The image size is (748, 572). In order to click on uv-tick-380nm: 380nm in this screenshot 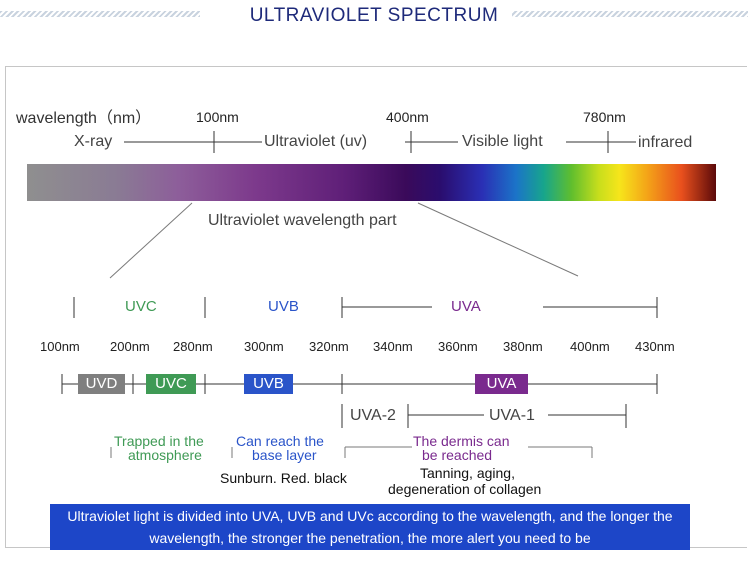, I will do `click(523, 346)`.